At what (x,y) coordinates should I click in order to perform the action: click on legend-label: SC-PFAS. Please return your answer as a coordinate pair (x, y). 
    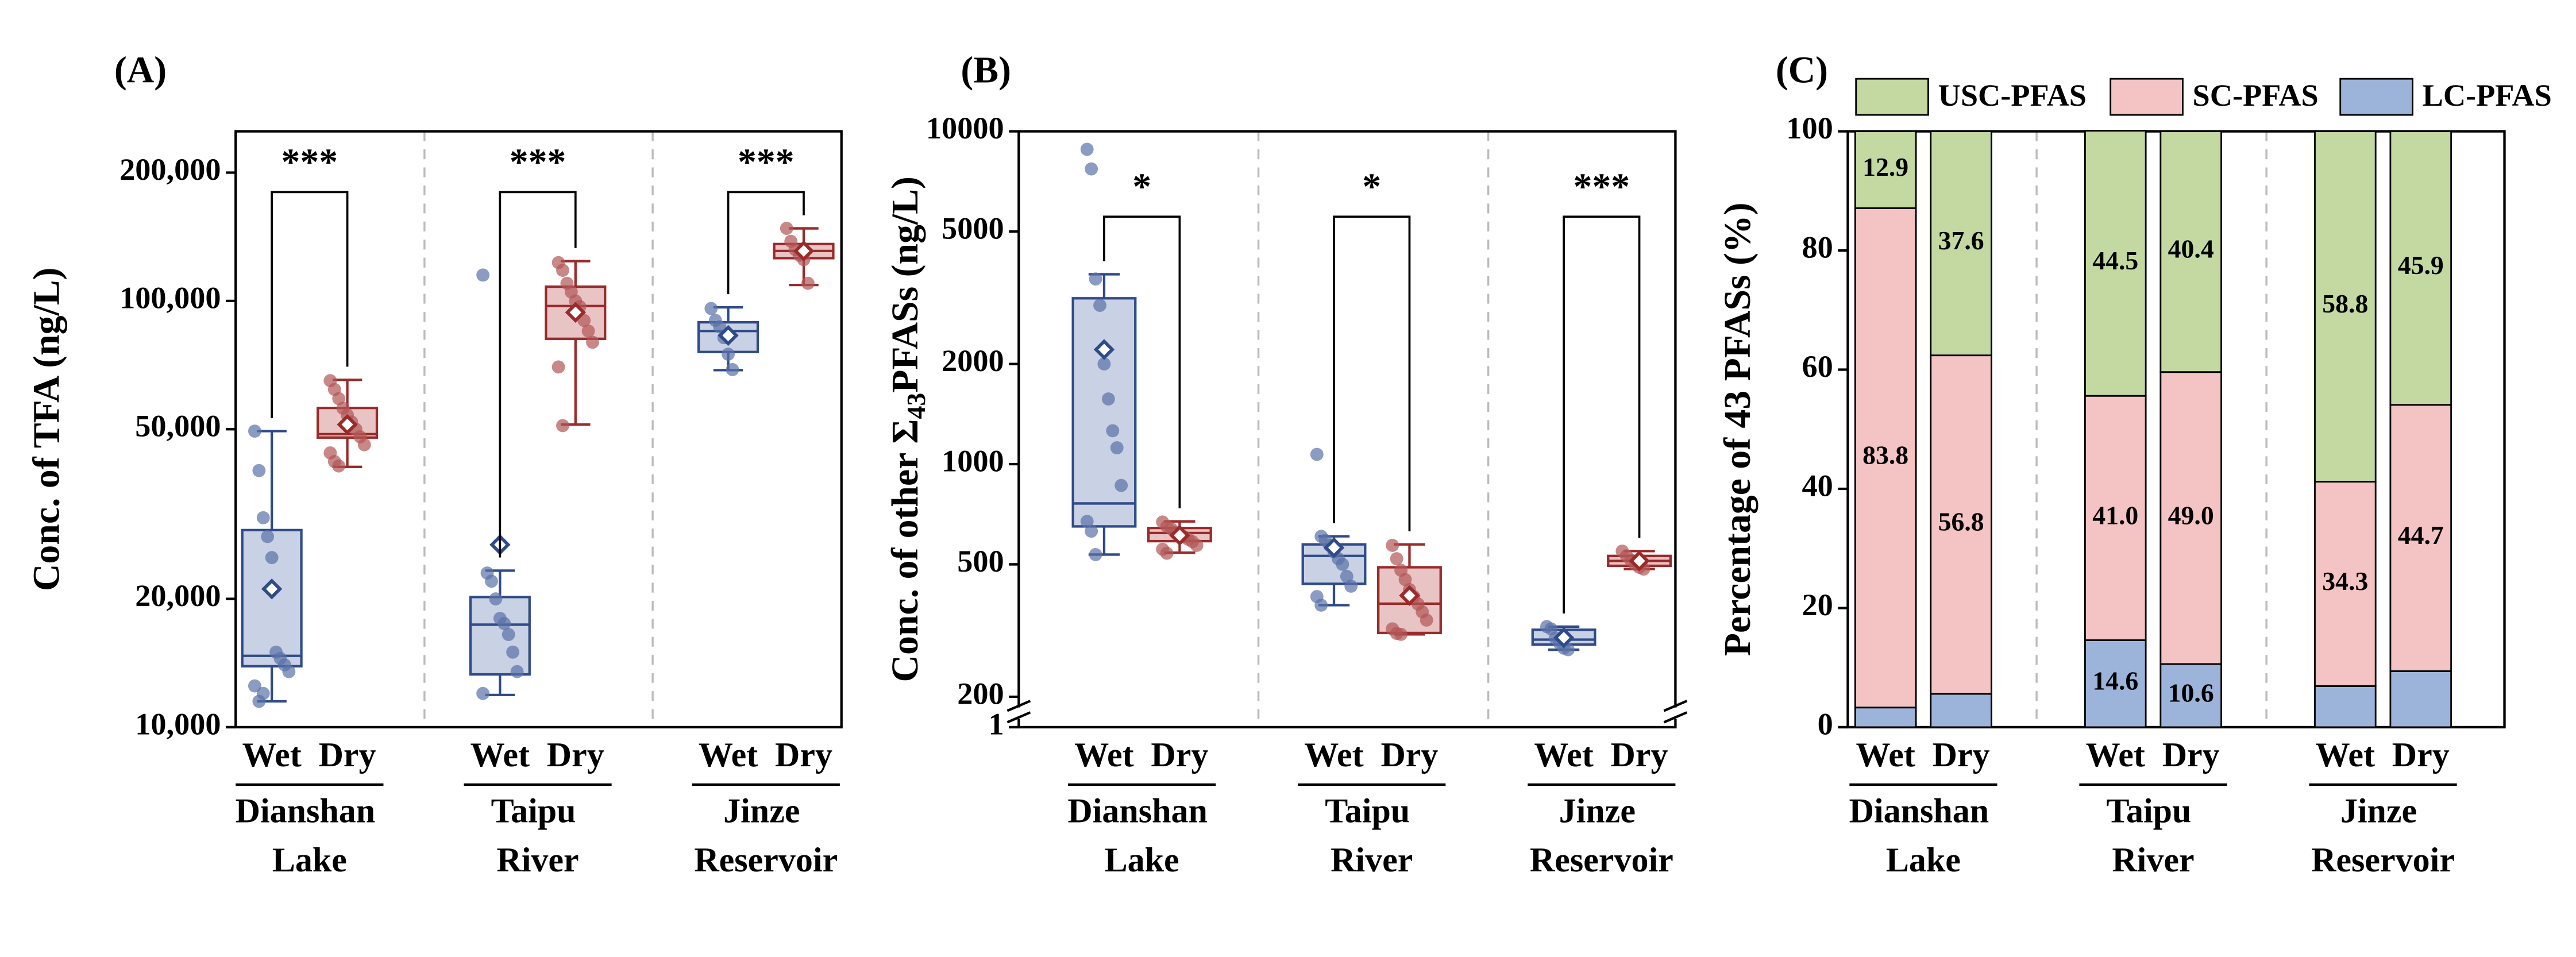
    Looking at the image, I should click on (2256, 95).